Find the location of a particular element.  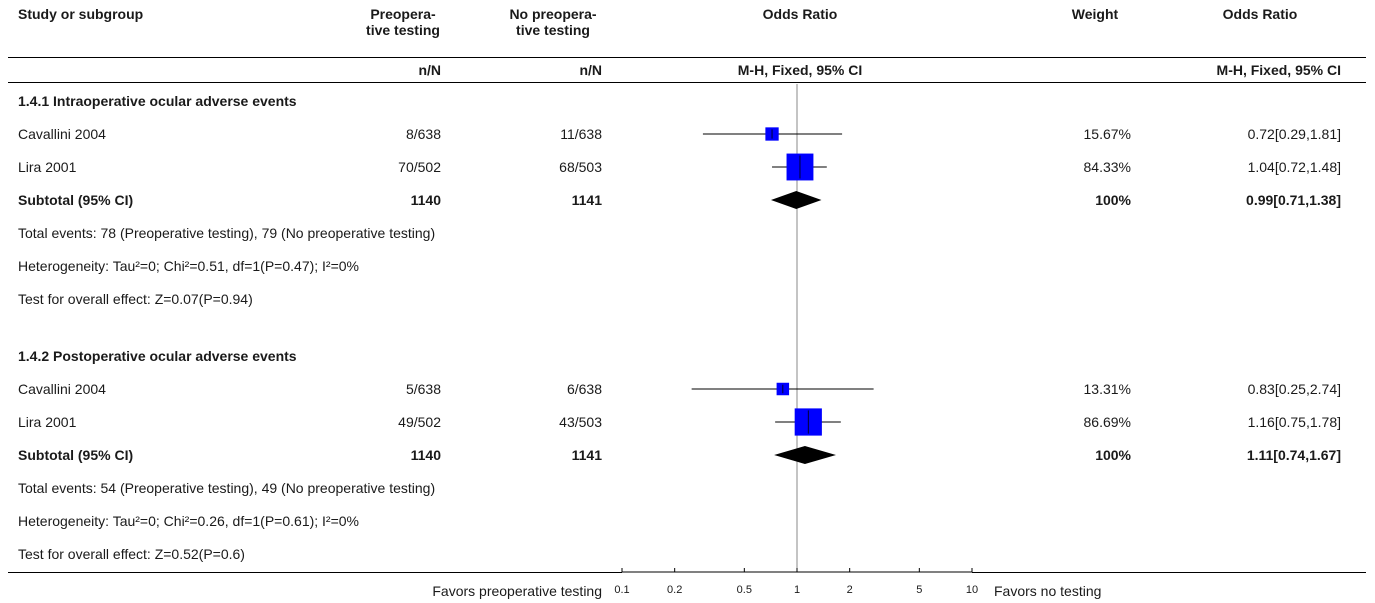

study-ci: 0.83[0.25,2.74] is located at coordinates (1294, 389).